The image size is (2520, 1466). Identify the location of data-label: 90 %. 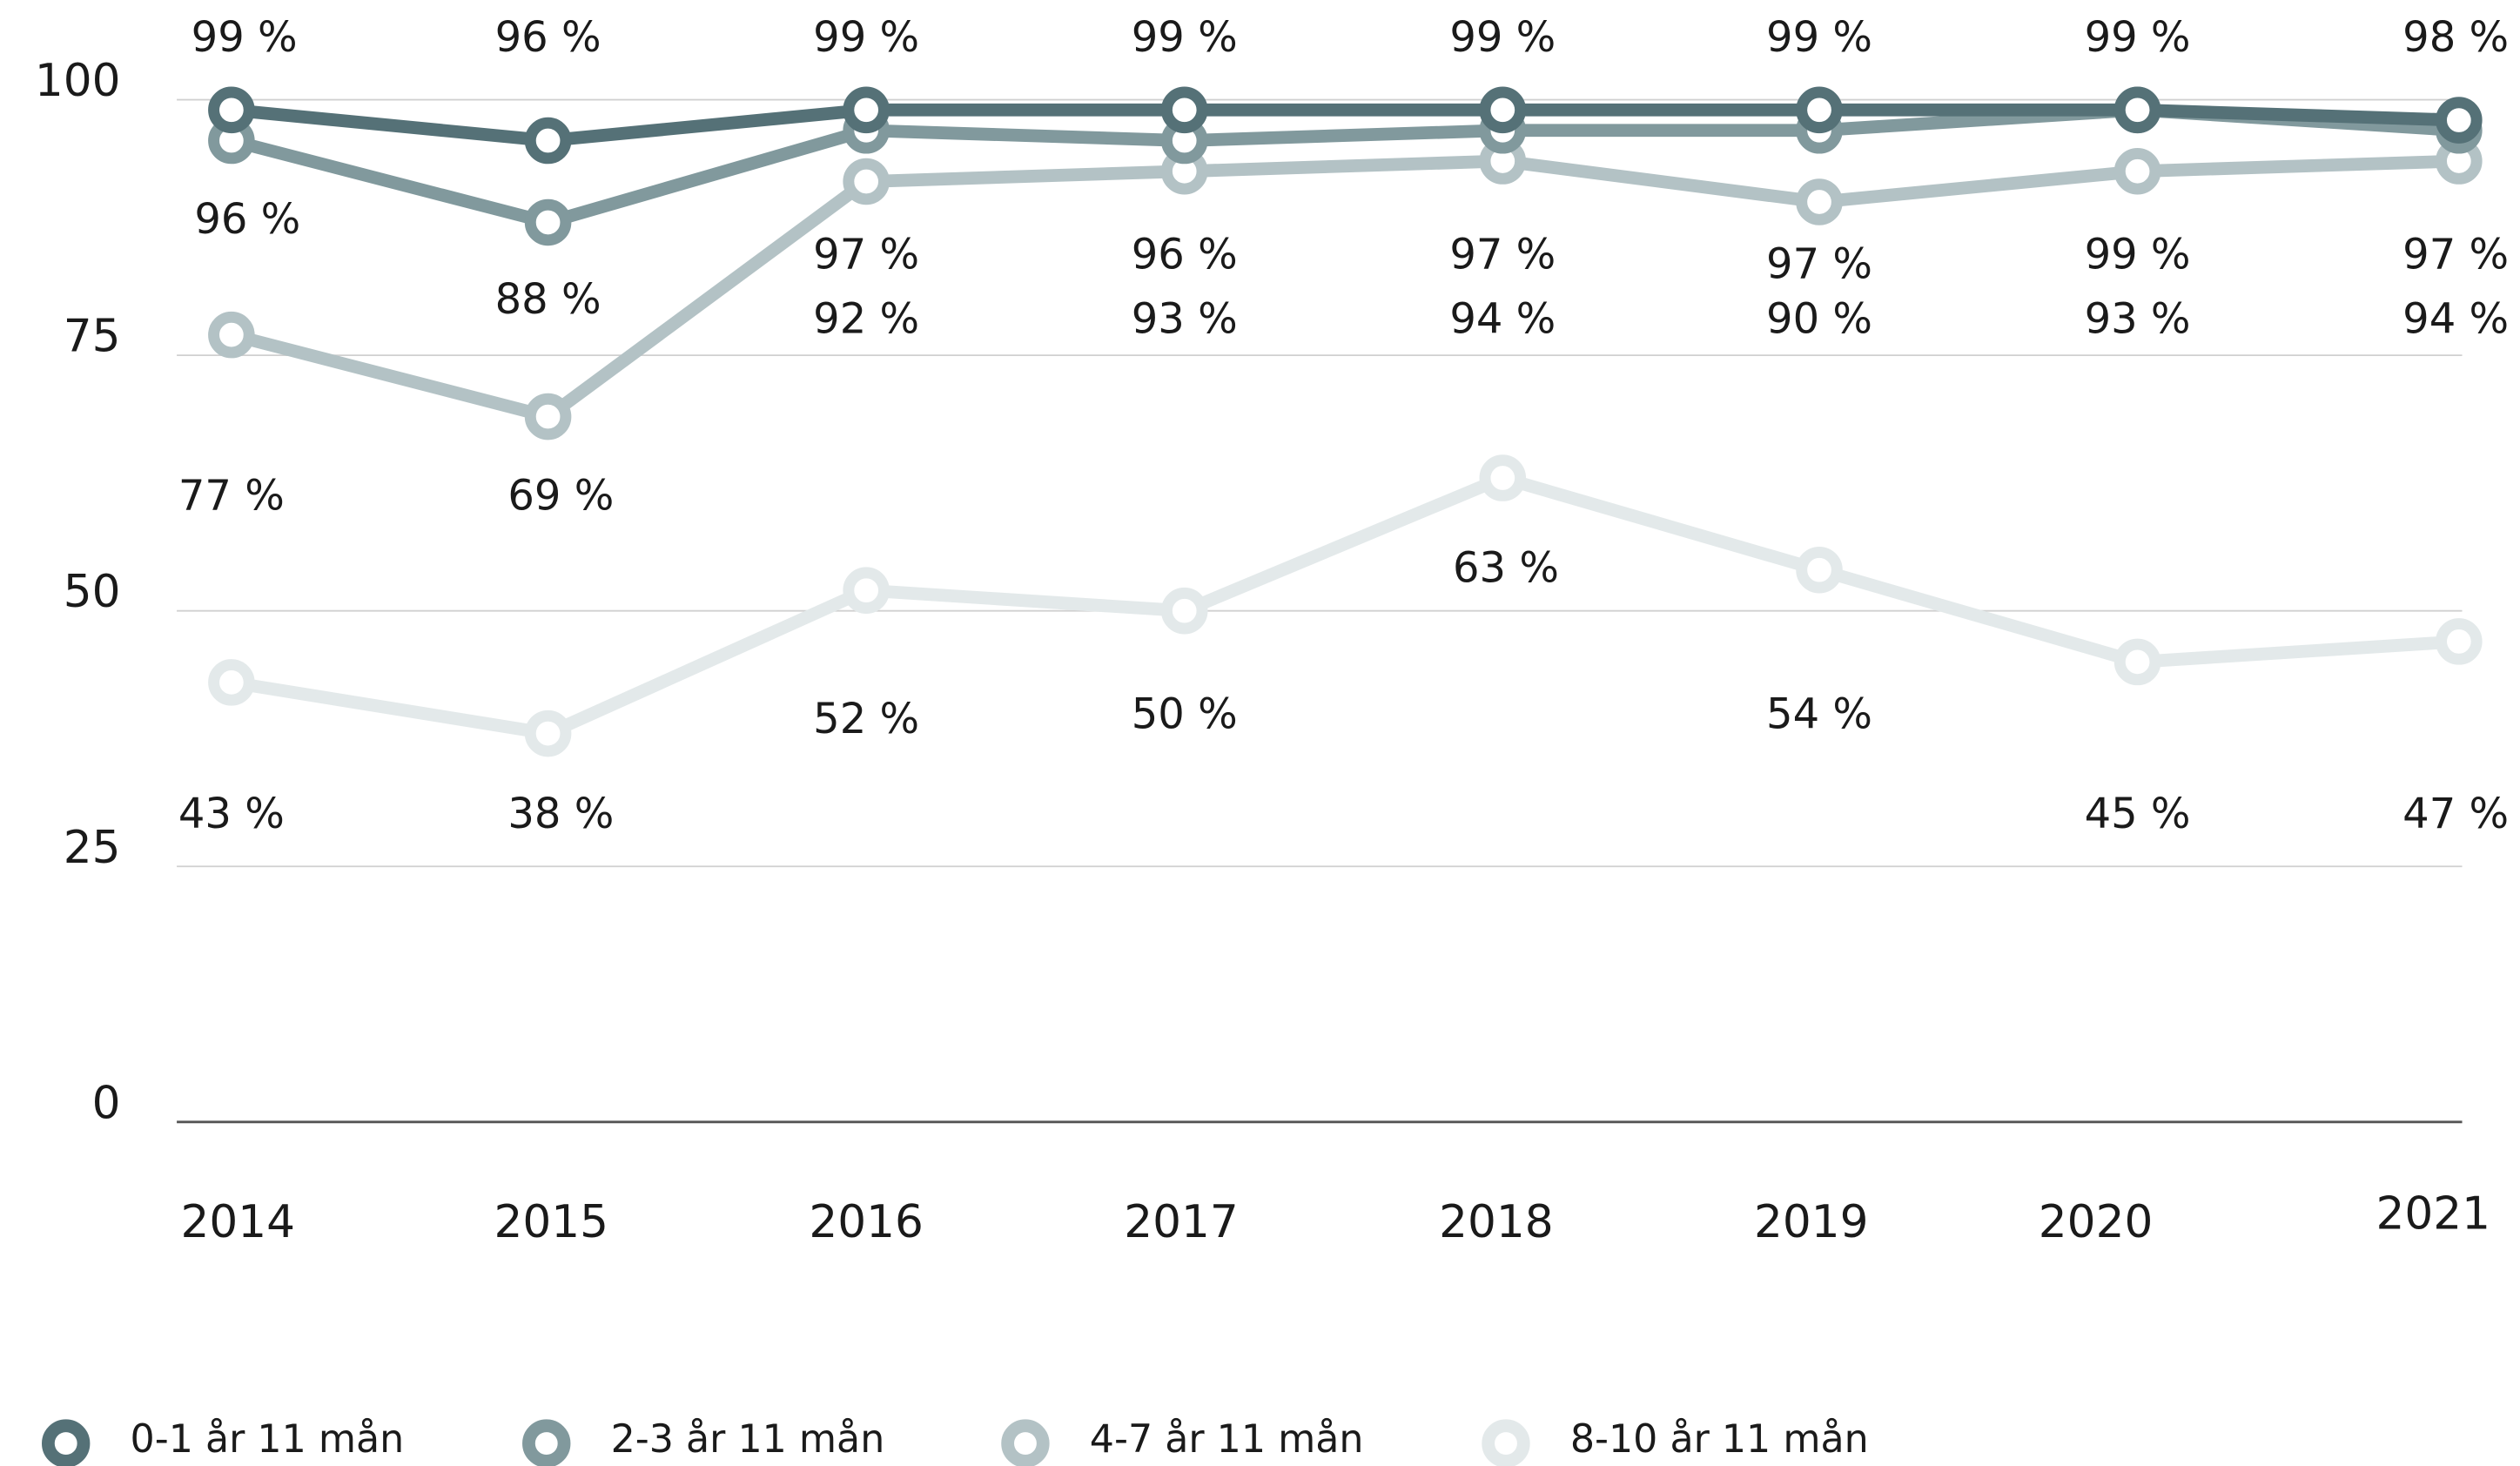
(1819, 318).